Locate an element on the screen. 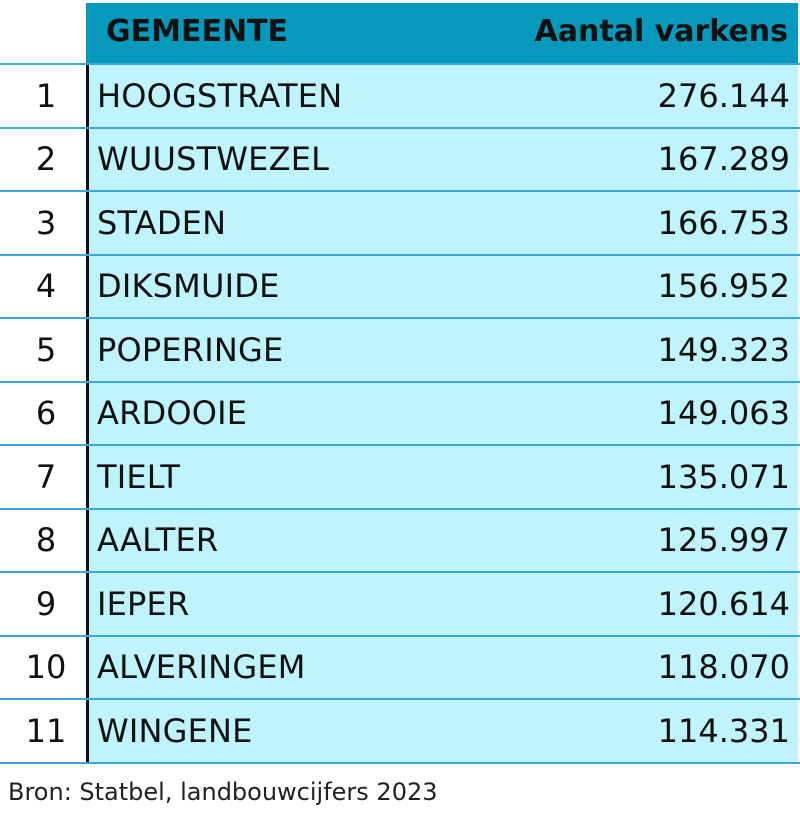 This screenshot has width=800, height=823. row-rank: 10 is located at coordinates (43, 667).